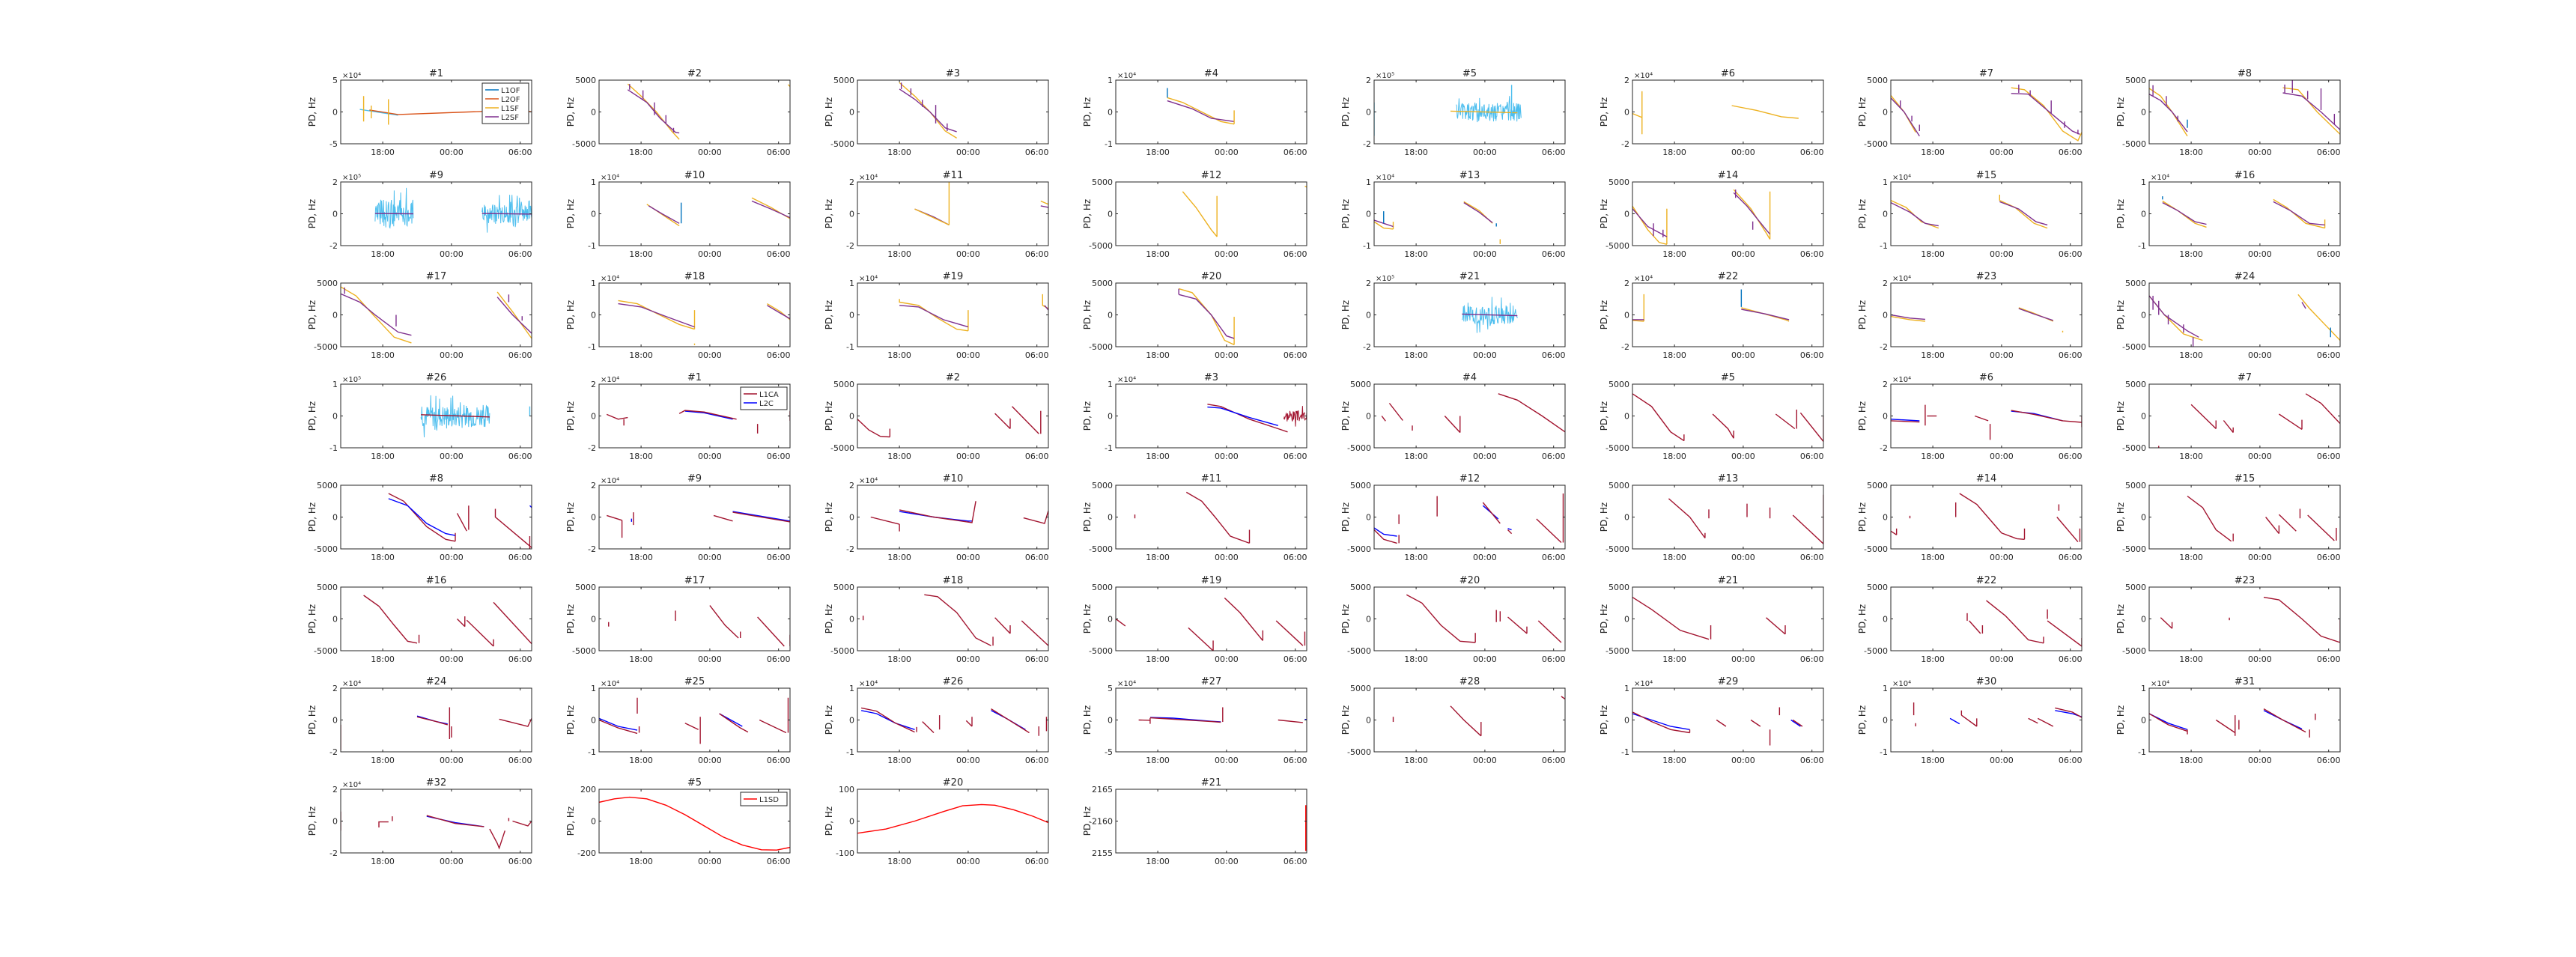 The image size is (2576, 957). I want to click on y-tick-label: -1, so click(2142, 246).